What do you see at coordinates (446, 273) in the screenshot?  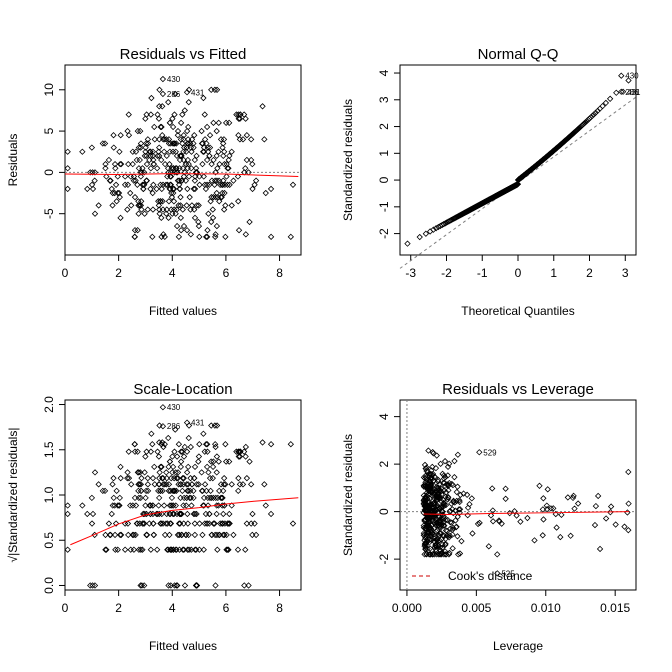 I see `x-tick-label: -2` at bounding box center [446, 273].